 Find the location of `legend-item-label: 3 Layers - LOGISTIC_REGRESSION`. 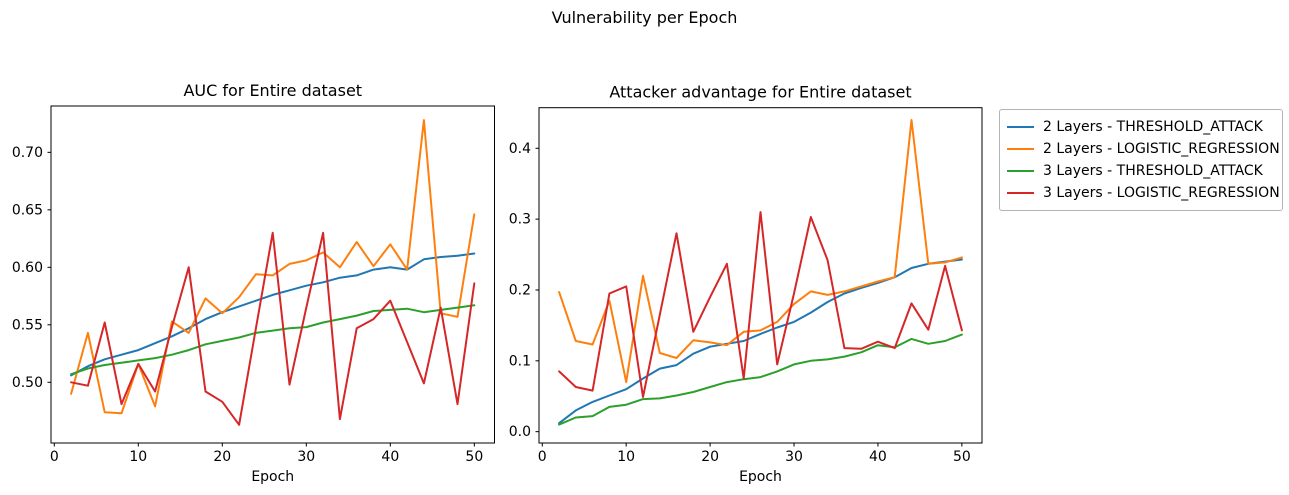

legend-item-label: 3 Layers - LOGISTIC_REGRESSION is located at coordinates (1161, 193).